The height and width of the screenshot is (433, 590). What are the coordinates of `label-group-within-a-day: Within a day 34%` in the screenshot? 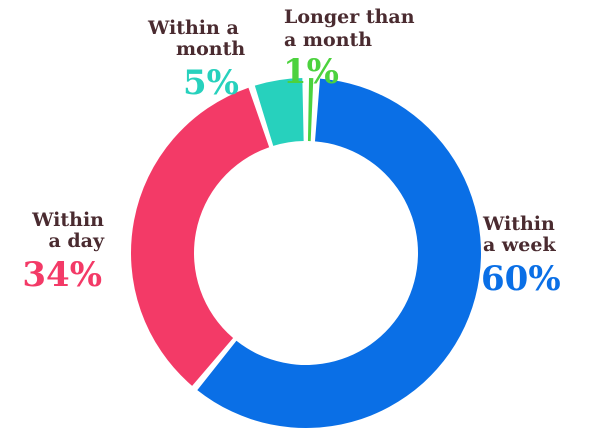 It's located at (63, 252).